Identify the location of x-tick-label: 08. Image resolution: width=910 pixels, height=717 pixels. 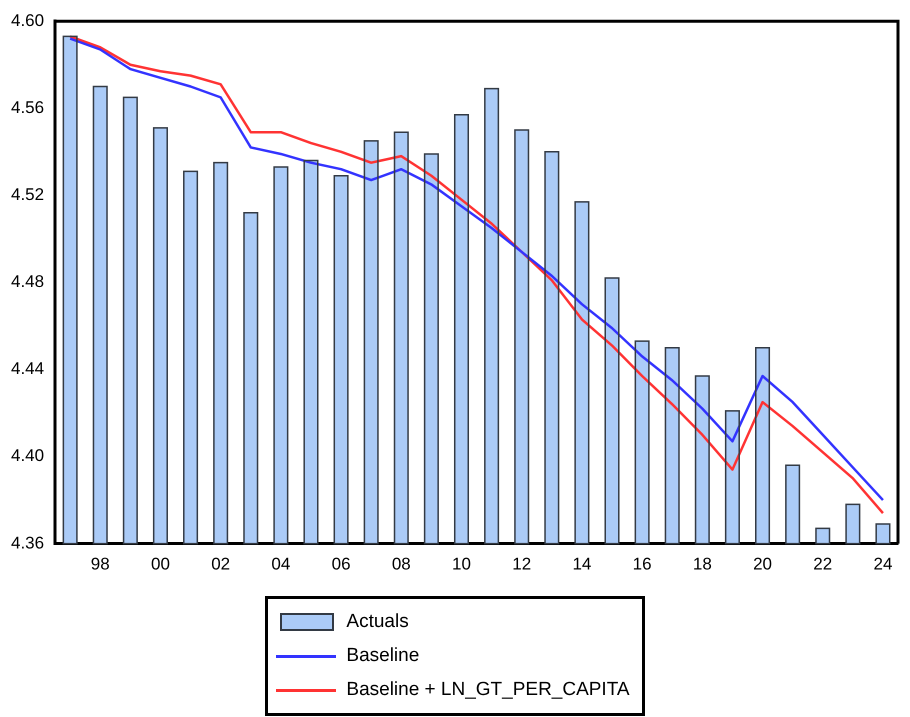
(401, 564).